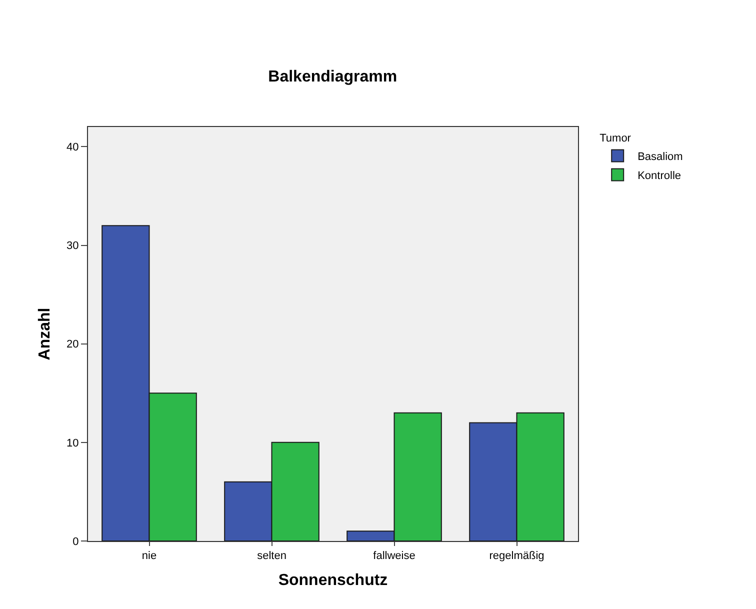 Image resolution: width=756 pixels, height=609 pixels. I want to click on x-tick-label: selten, so click(271, 556).